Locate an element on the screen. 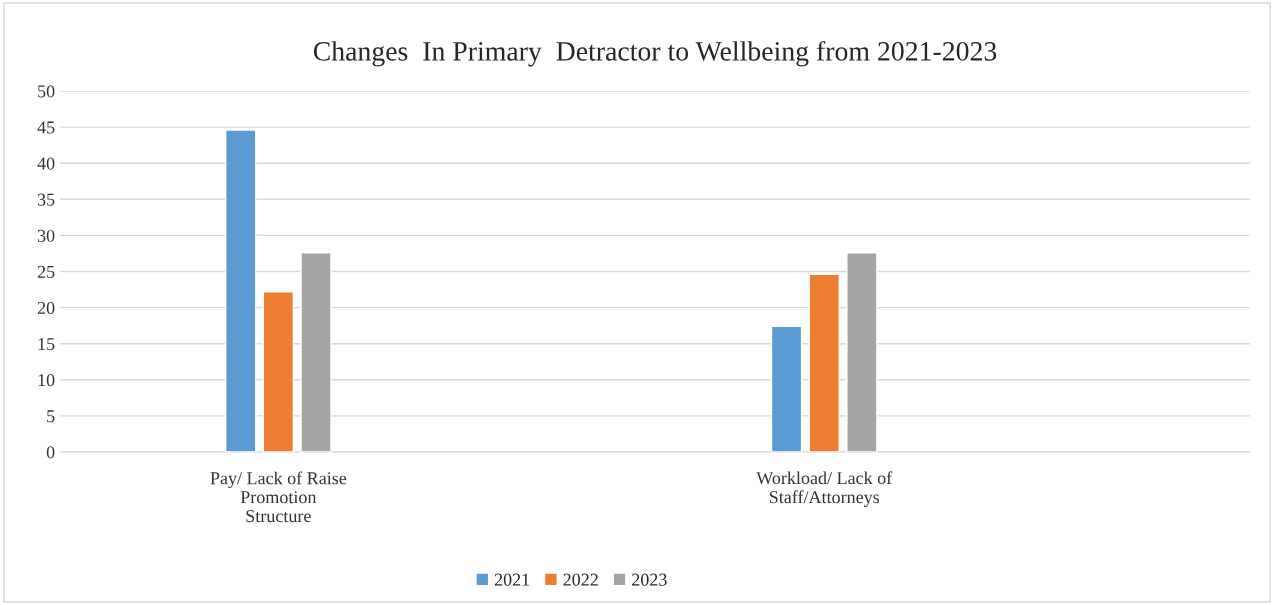 The image size is (1274, 605). legend-label: 2021 is located at coordinates (512, 579).